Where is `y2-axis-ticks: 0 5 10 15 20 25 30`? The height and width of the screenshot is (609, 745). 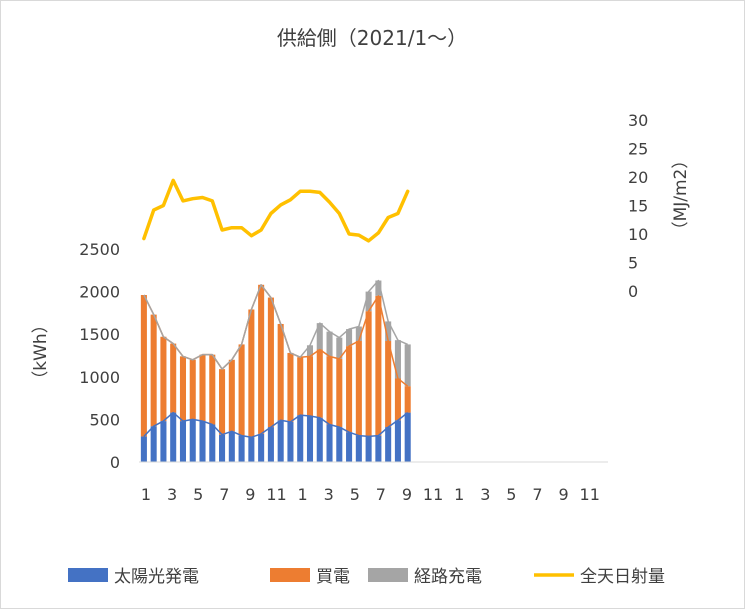
y2-axis-ticks: 0 5 10 15 20 25 30 is located at coordinates (638, 206).